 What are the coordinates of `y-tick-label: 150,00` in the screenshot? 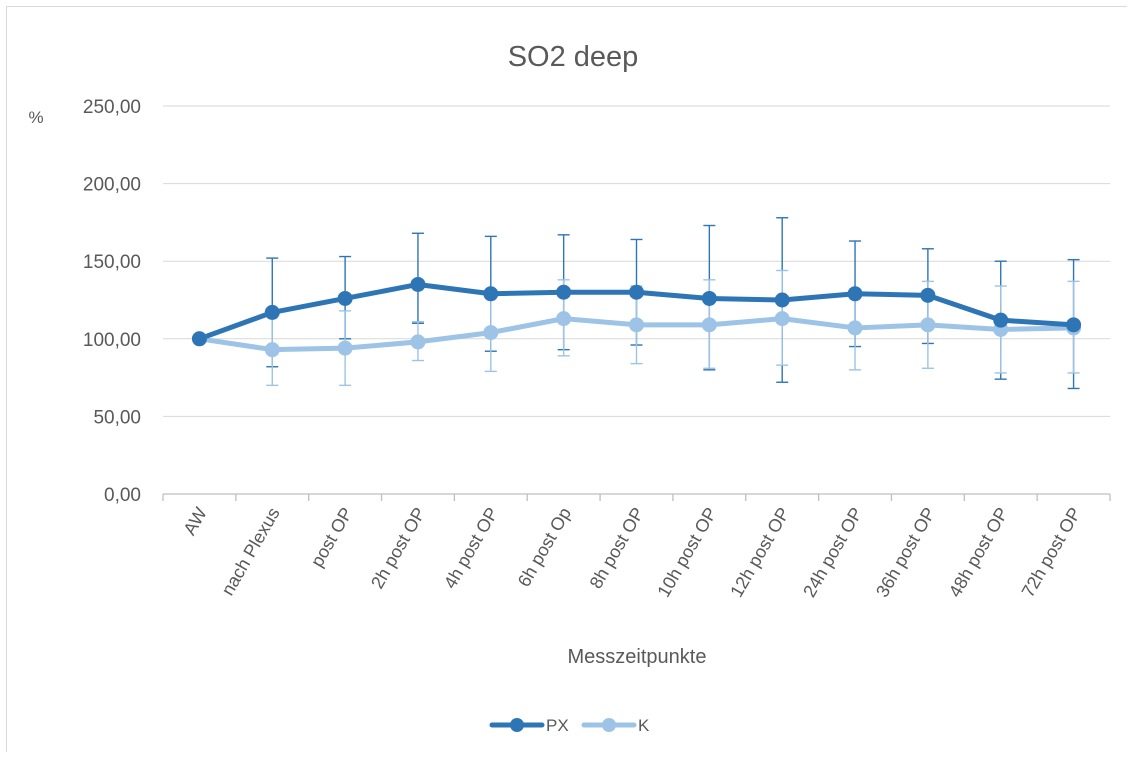 It's located at (112, 262).